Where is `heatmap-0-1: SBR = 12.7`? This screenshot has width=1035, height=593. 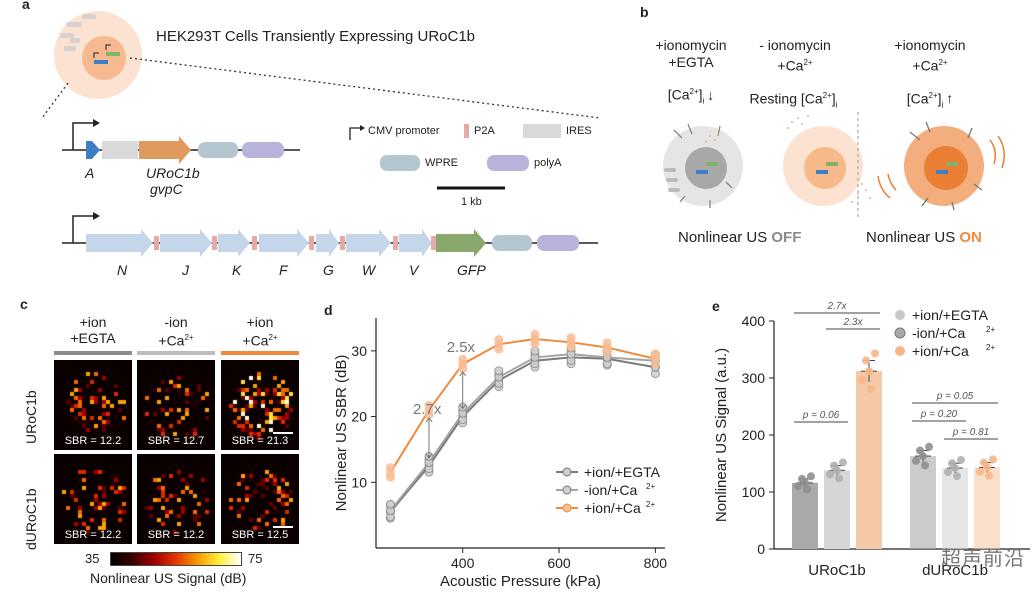 heatmap-0-1: SBR = 12.7 is located at coordinates (176, 405).